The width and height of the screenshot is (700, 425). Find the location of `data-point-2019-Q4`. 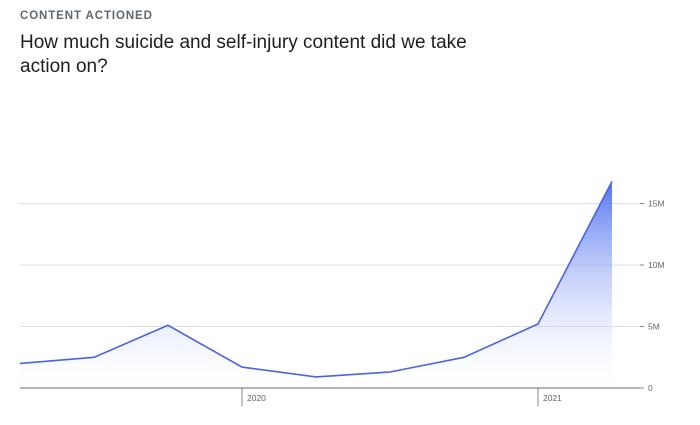

data-point-2019-Q4 is located at coordinates (168, 325).